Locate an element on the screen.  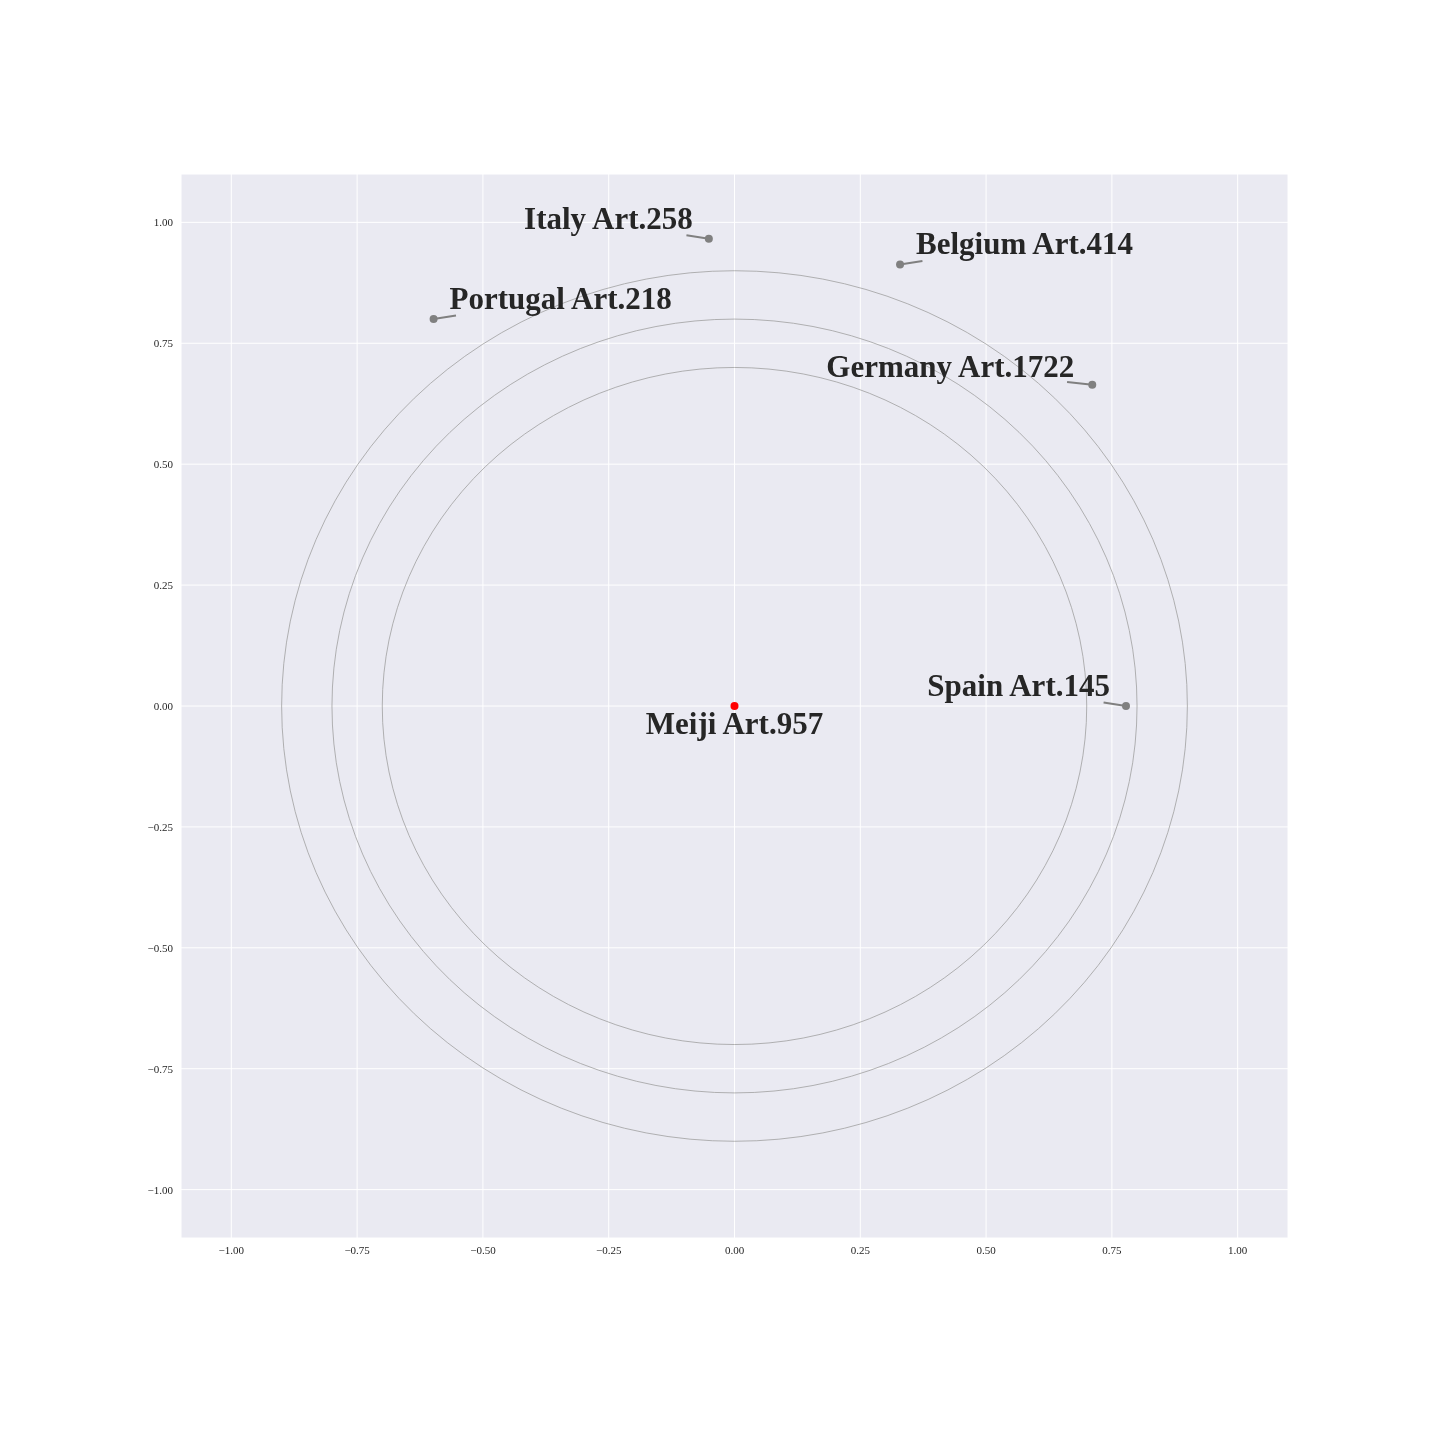
x-tick-label: 0.50 is located at coordinates (986, 1249).